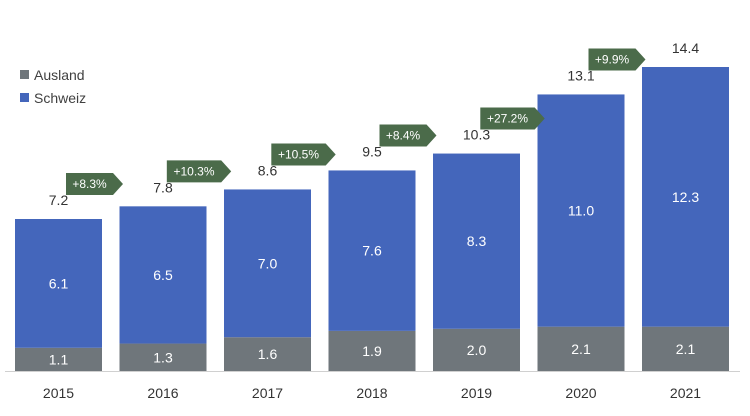 The width and height of the screenshot is (750, 416). I want to click on growth-label-2018: +10.5%, so click(298, 154).